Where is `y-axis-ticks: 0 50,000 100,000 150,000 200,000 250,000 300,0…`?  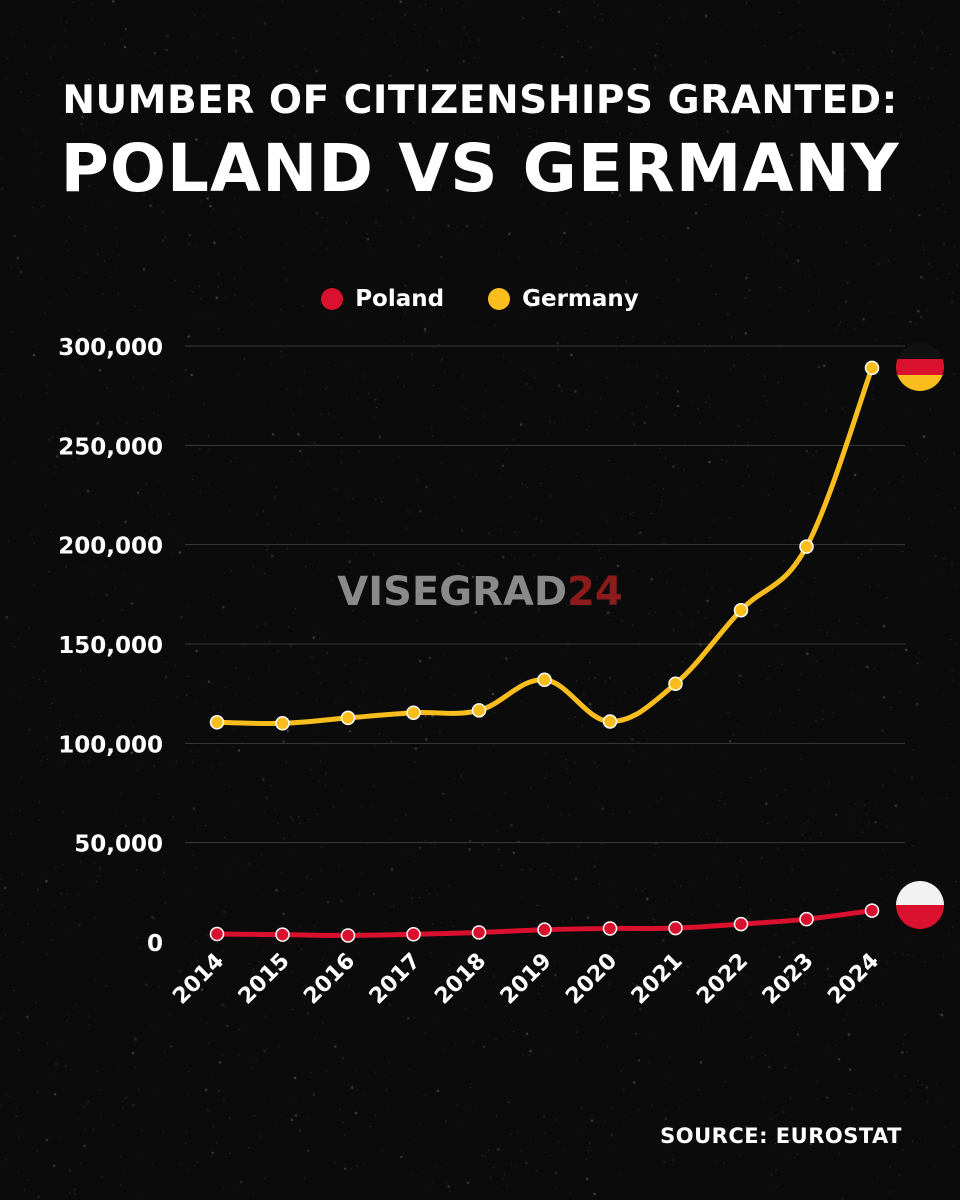
y-axis-ticks: 0 50,000 100,000 150,000 200,000 250,000 300,0… is located at coordinates (110, 646).